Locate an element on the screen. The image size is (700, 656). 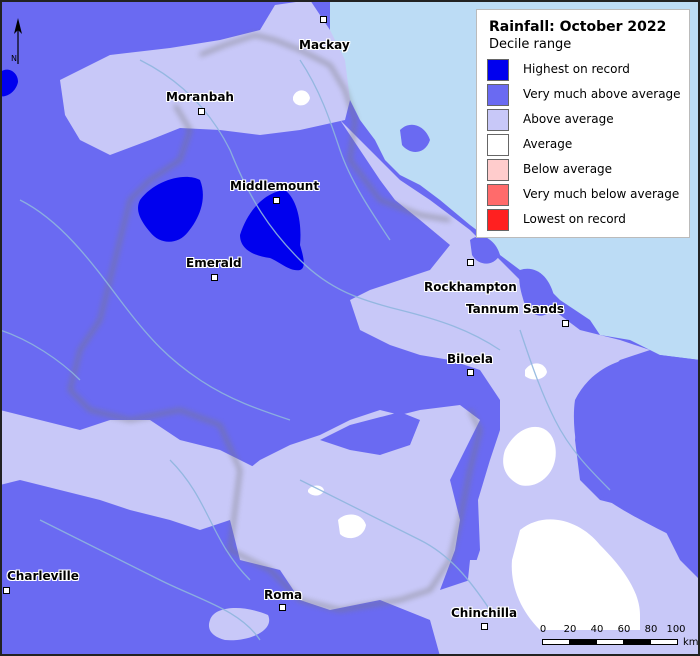
legend-label: Above average is located at coordinates (568, 119).